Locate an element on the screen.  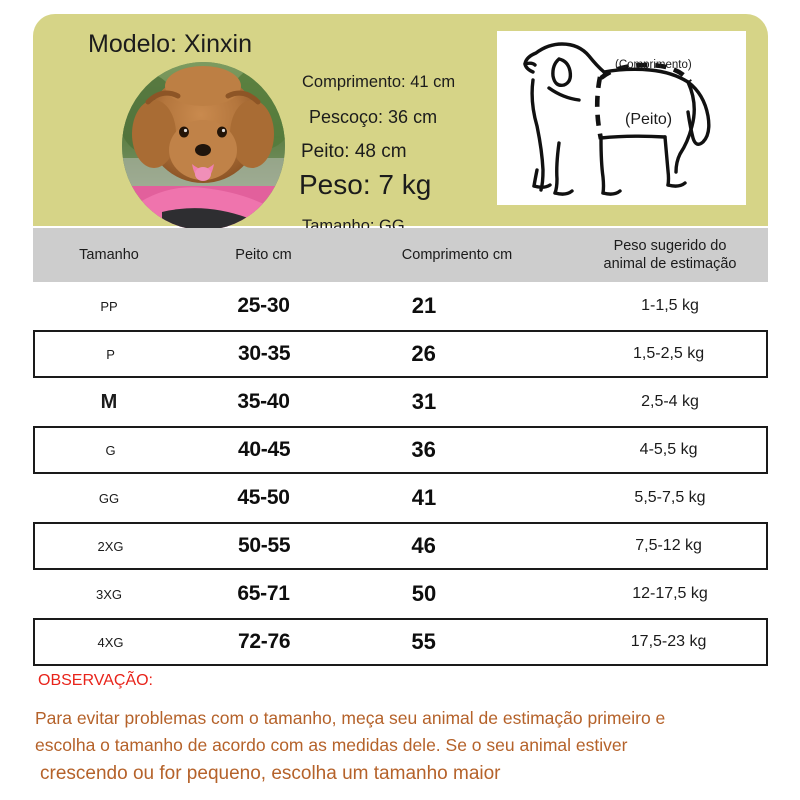
column-header-length: Comprimento cm is located at coordinates (457, 254).